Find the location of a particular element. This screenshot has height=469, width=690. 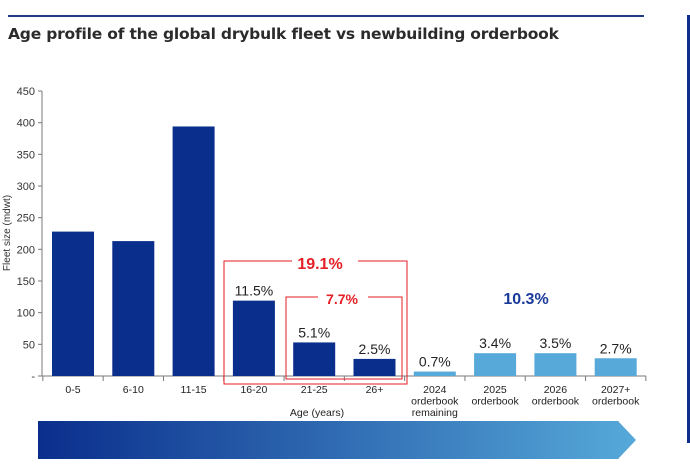

x-tick-label: 16-20 is located at coordinates (253, 390).